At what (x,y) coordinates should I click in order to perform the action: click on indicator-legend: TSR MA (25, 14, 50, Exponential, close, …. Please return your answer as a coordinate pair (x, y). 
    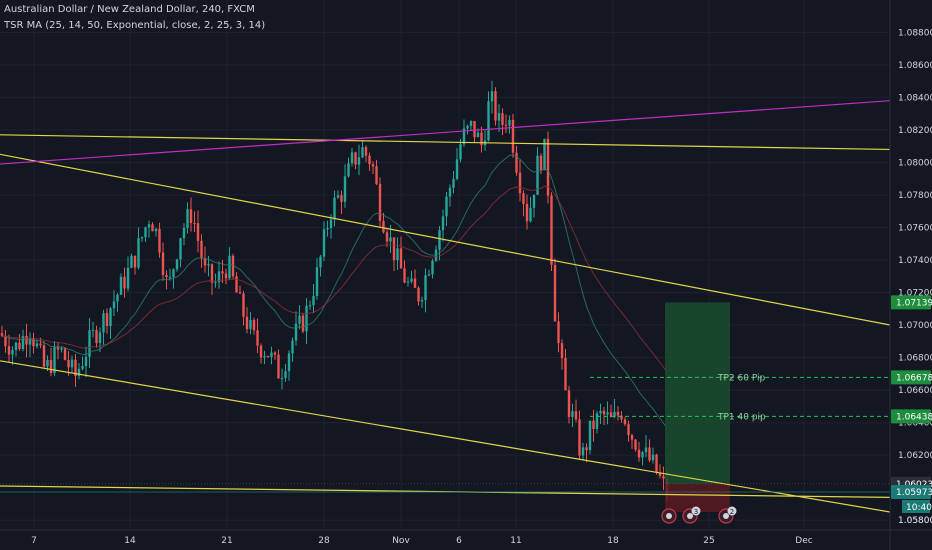
    Looking at the image, I should click on (135, 25).